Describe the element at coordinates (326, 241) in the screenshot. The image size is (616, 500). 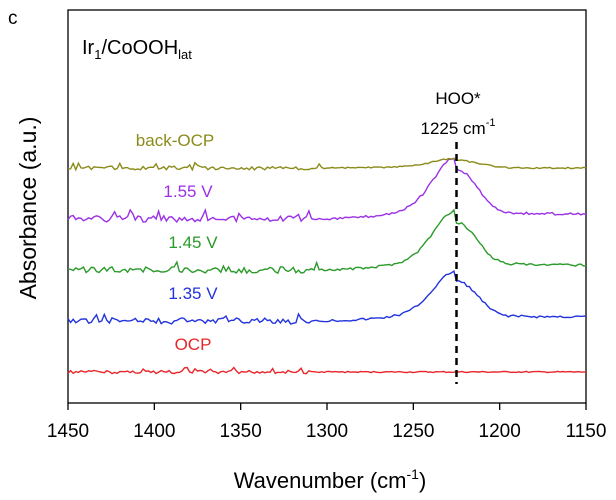
I see `series-line-1-45-v` at that location.